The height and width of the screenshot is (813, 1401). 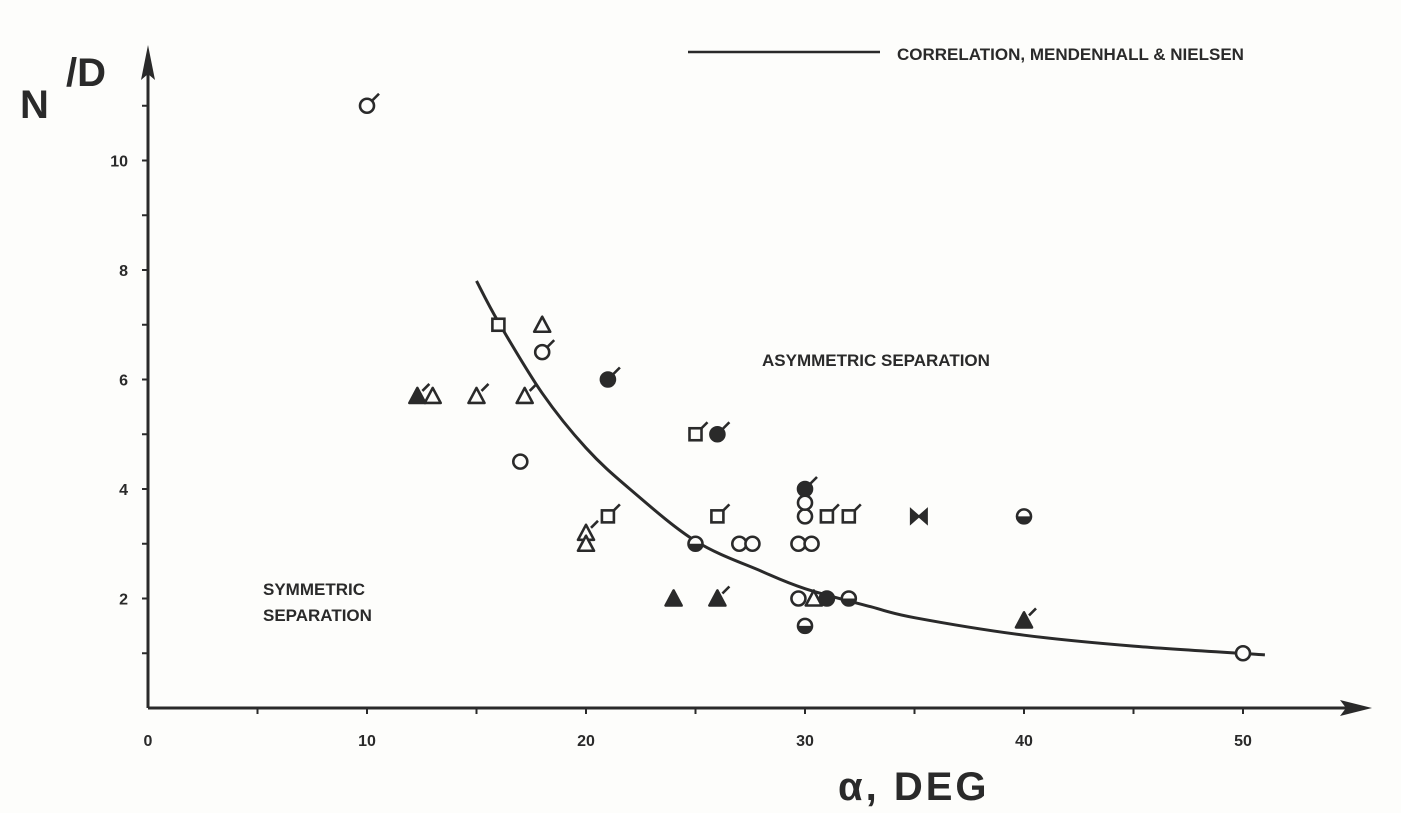 I want to click on y-axis-arrow, so click(x=148, y=62).